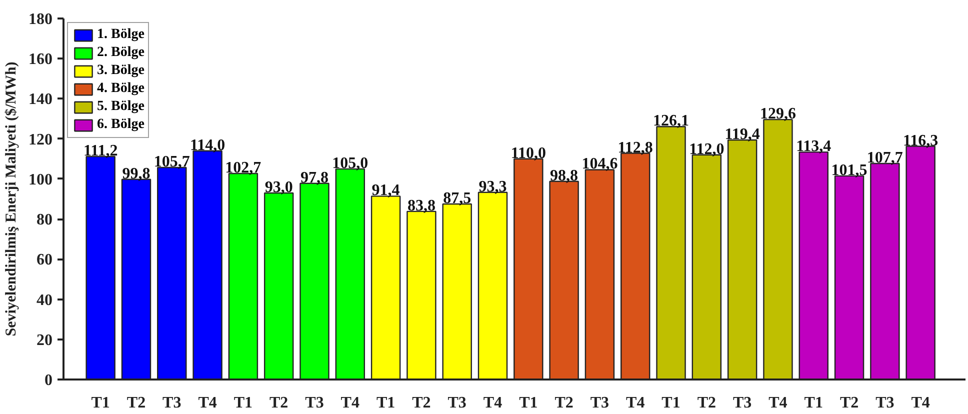  What do you see at coordinates (742, 135) in the screenshot?
I see `data-label: 119,4` at bounding box center [742, 135].